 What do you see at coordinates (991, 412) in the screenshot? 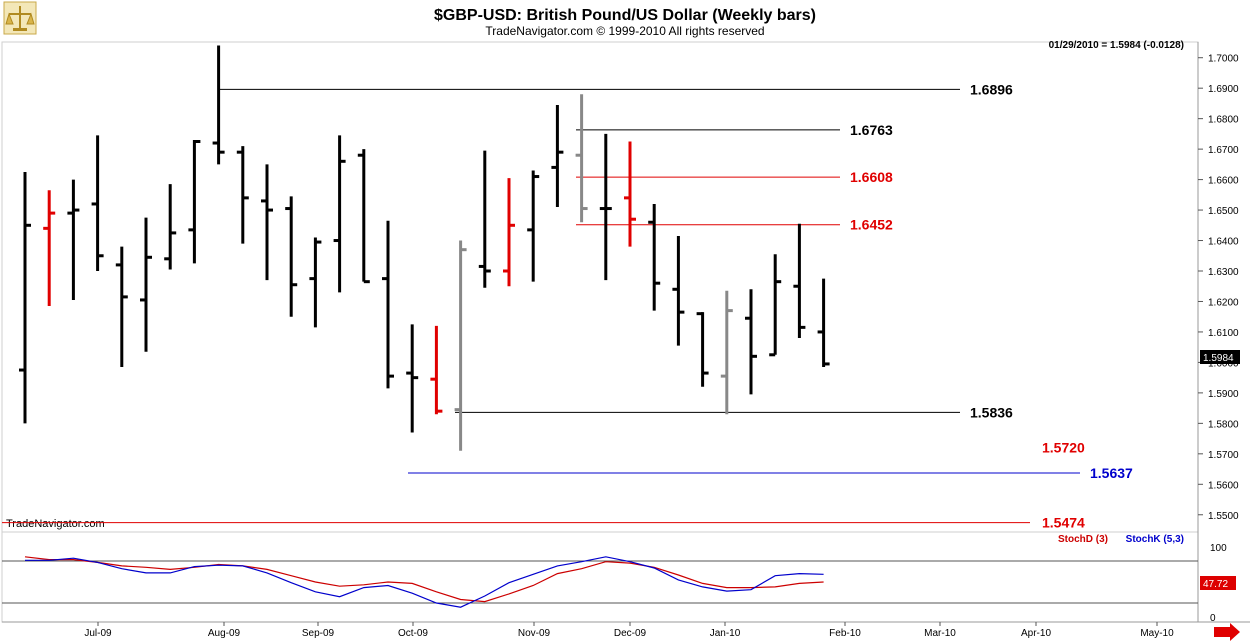
I see `level-label: 1.5836` at bounding box center [991, 412].